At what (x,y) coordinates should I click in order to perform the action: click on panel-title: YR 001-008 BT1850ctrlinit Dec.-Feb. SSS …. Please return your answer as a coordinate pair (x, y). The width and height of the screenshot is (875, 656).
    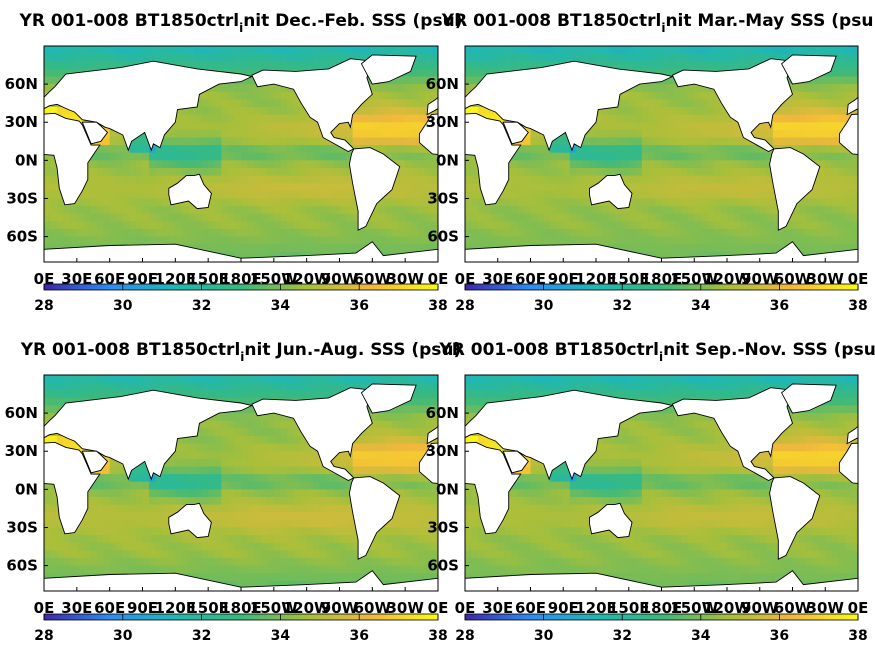
    Looking at the image, I should click on (241, 23).